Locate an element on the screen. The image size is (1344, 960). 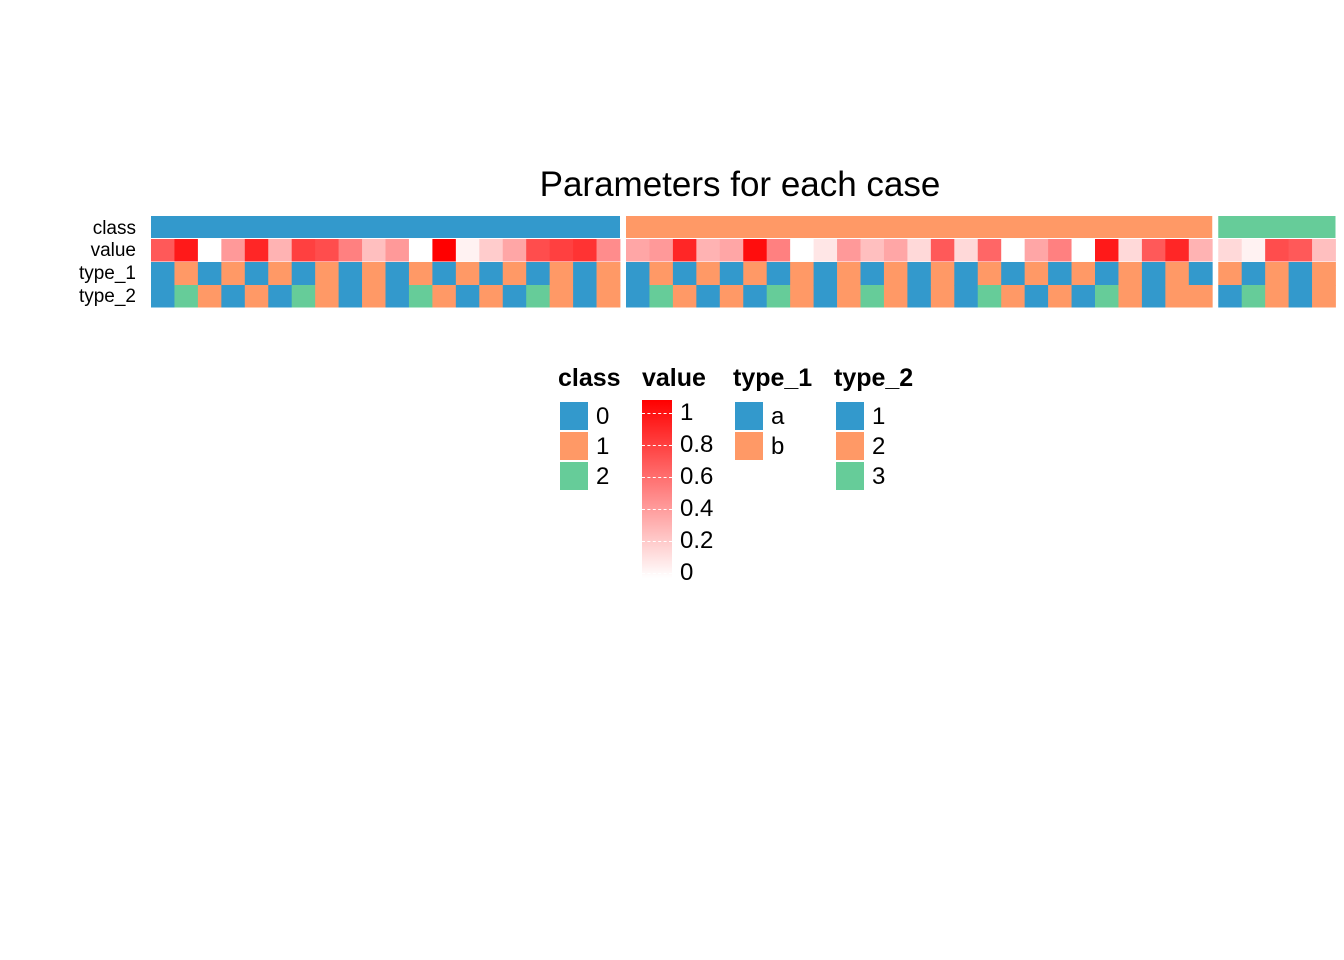
gradient-tick-label: 1 is located at coordinates (687, 412).